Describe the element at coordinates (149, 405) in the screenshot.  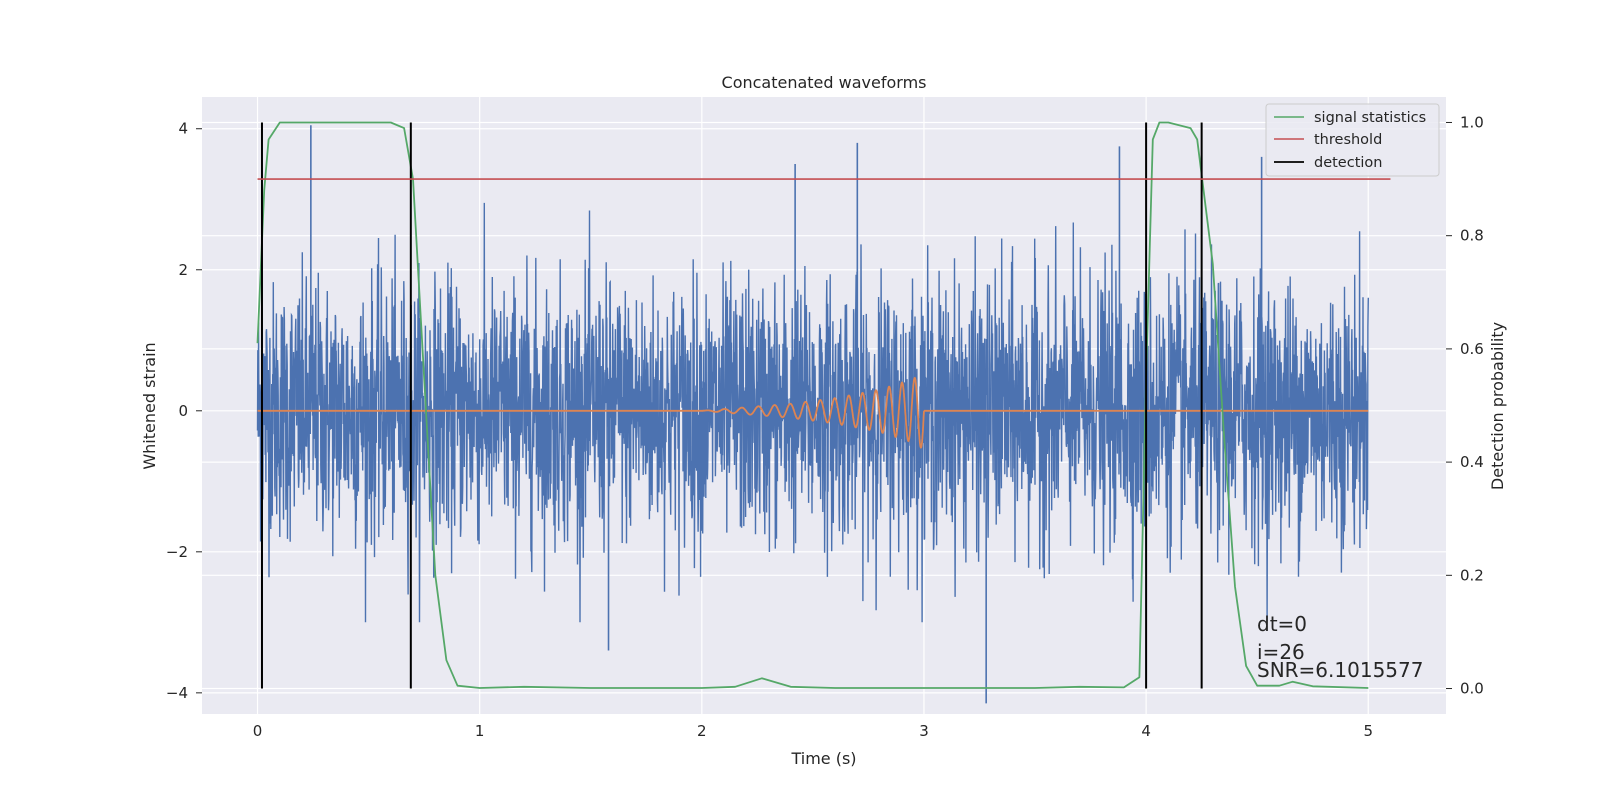
I see `y-axis-label-left: Whitened strain` at that location.